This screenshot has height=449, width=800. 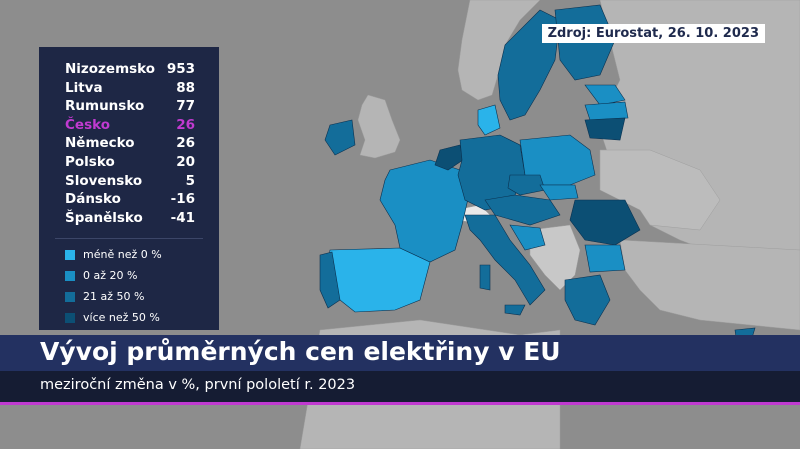 What do you see at coordinates (90, 161) in the screenshot?
I see `country-name: Polsko` at bounding box center [90, 161].